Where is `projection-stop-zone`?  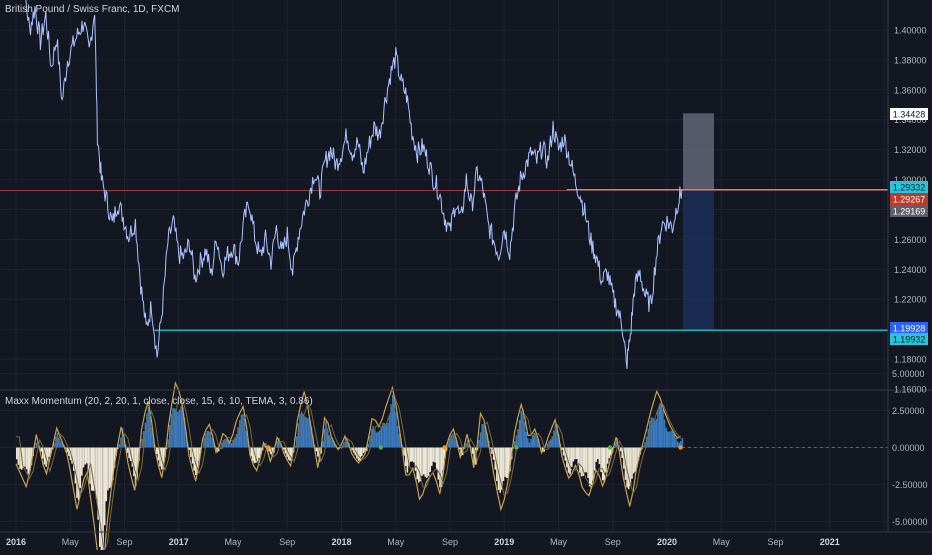
projection-stop-zone is located at coordinates (698, 260).